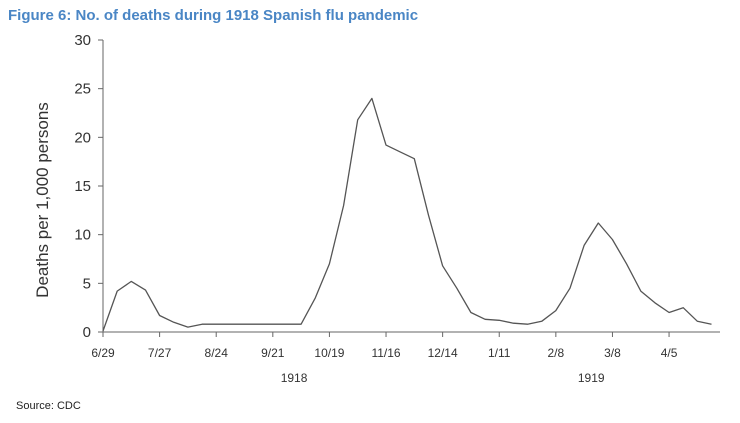 The image size is (740, 423). Describe the element at coordinates (160, 353) in the screenshot. I see `x-tick-label: 7/27` at that location.